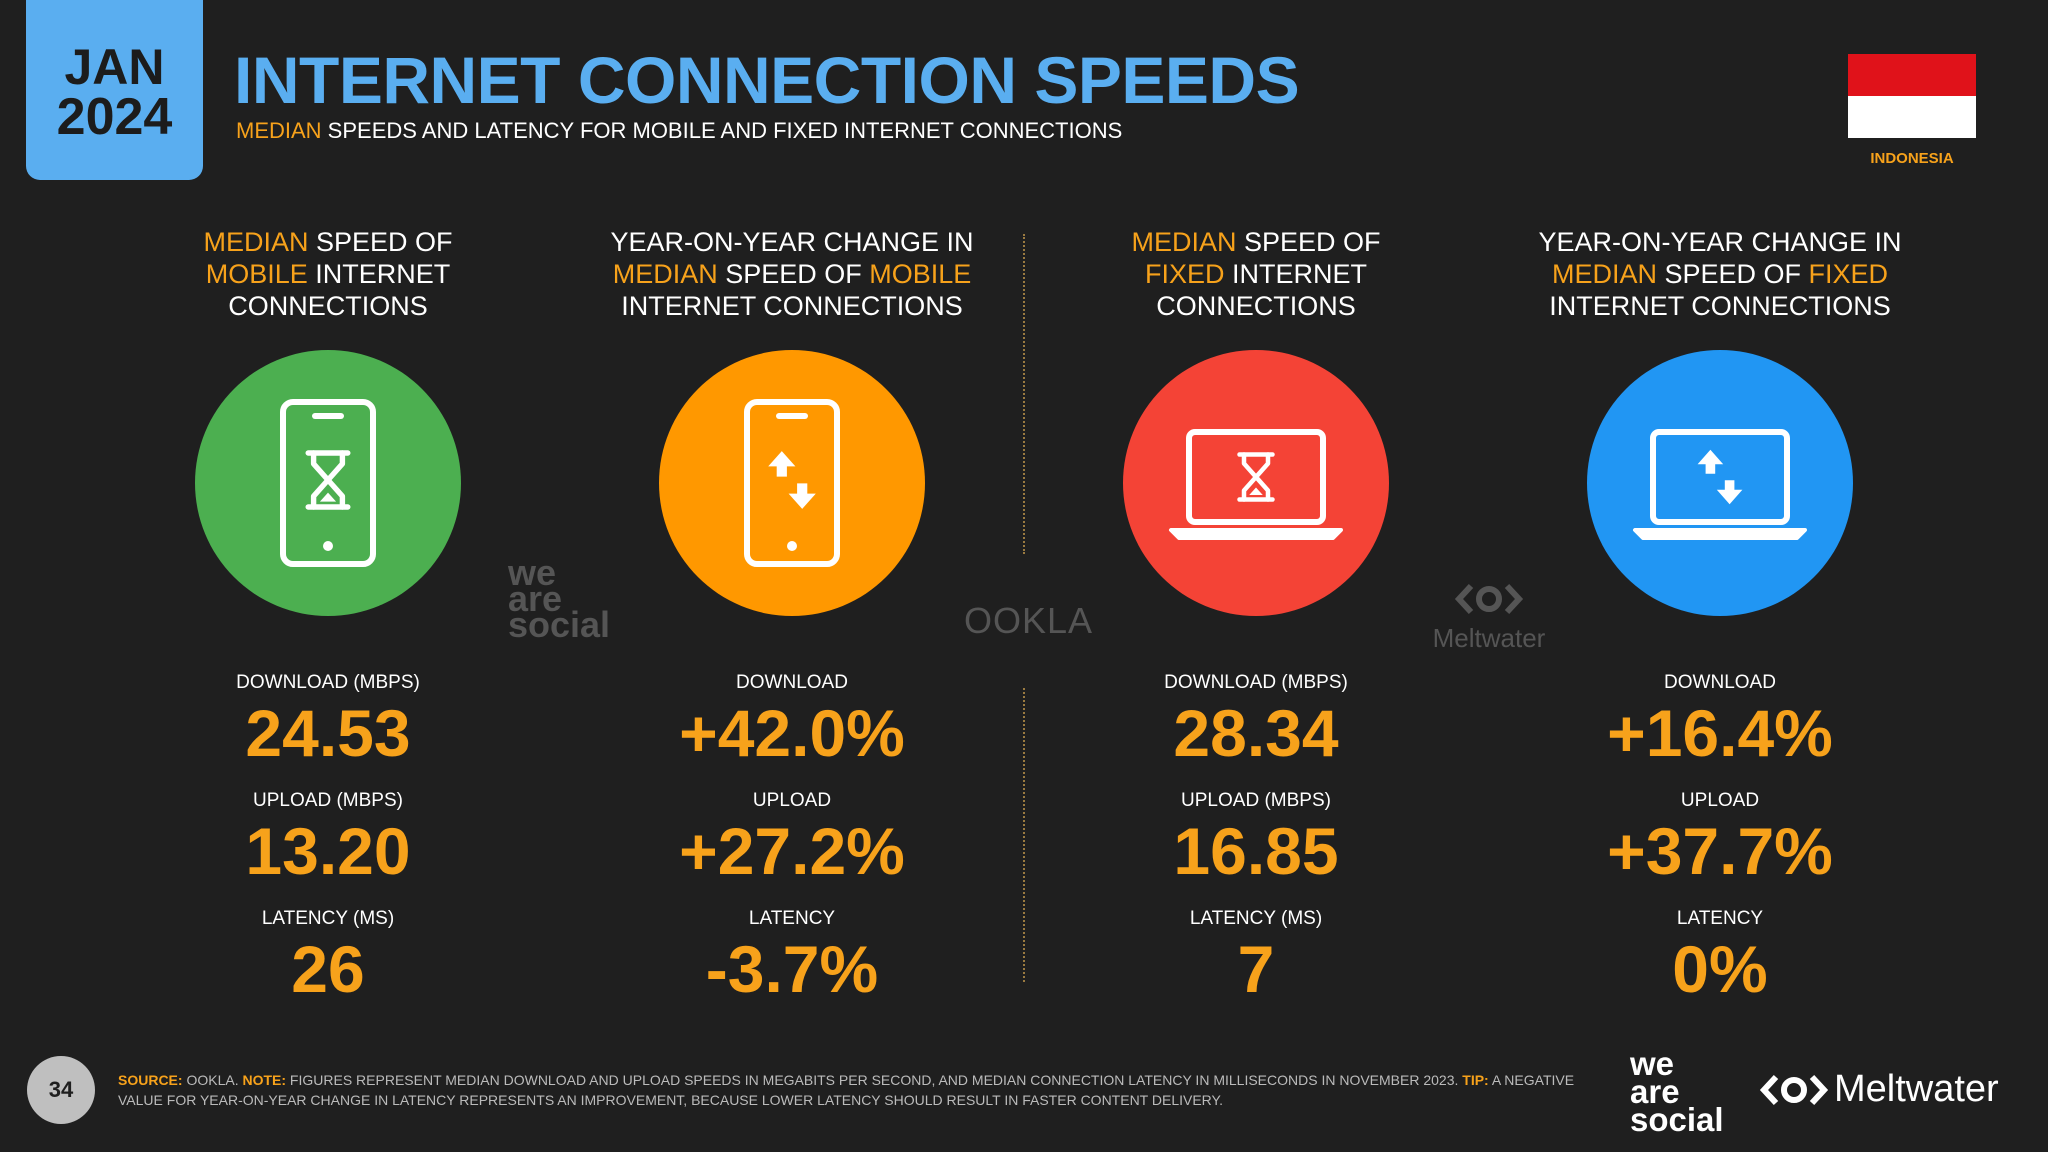 The width and height of the screenshot is (2048, 1152). I want to click on metric-value: 26, so click(328, 969).